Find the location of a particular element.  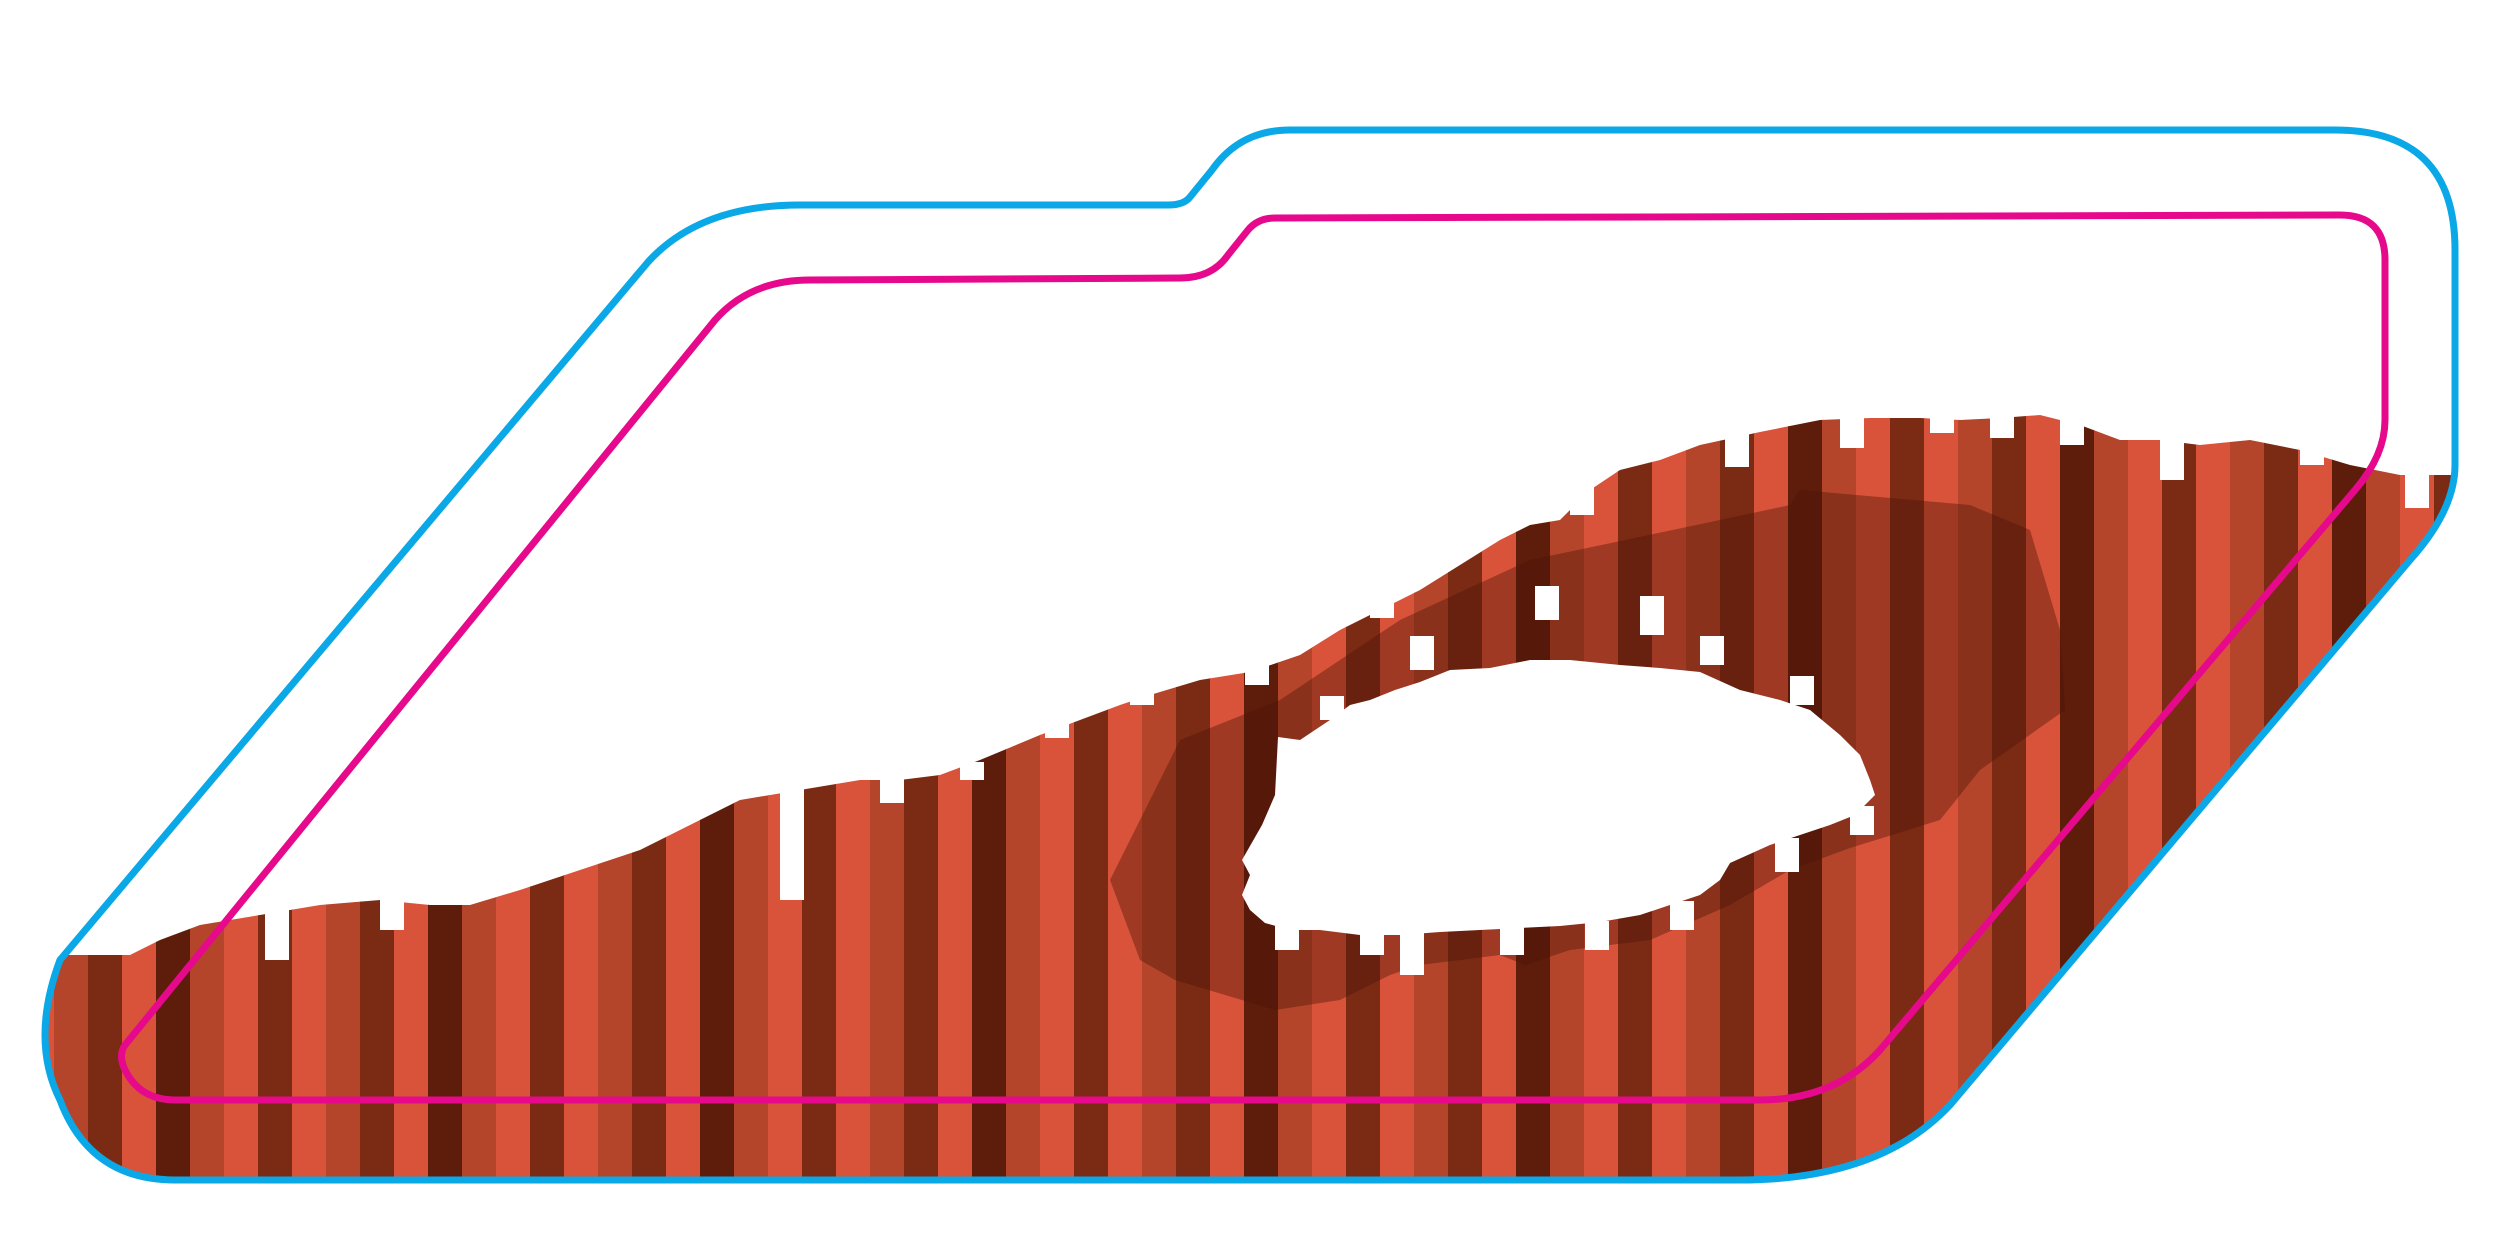

terrain-hole is located at coordinates (1558, 797).